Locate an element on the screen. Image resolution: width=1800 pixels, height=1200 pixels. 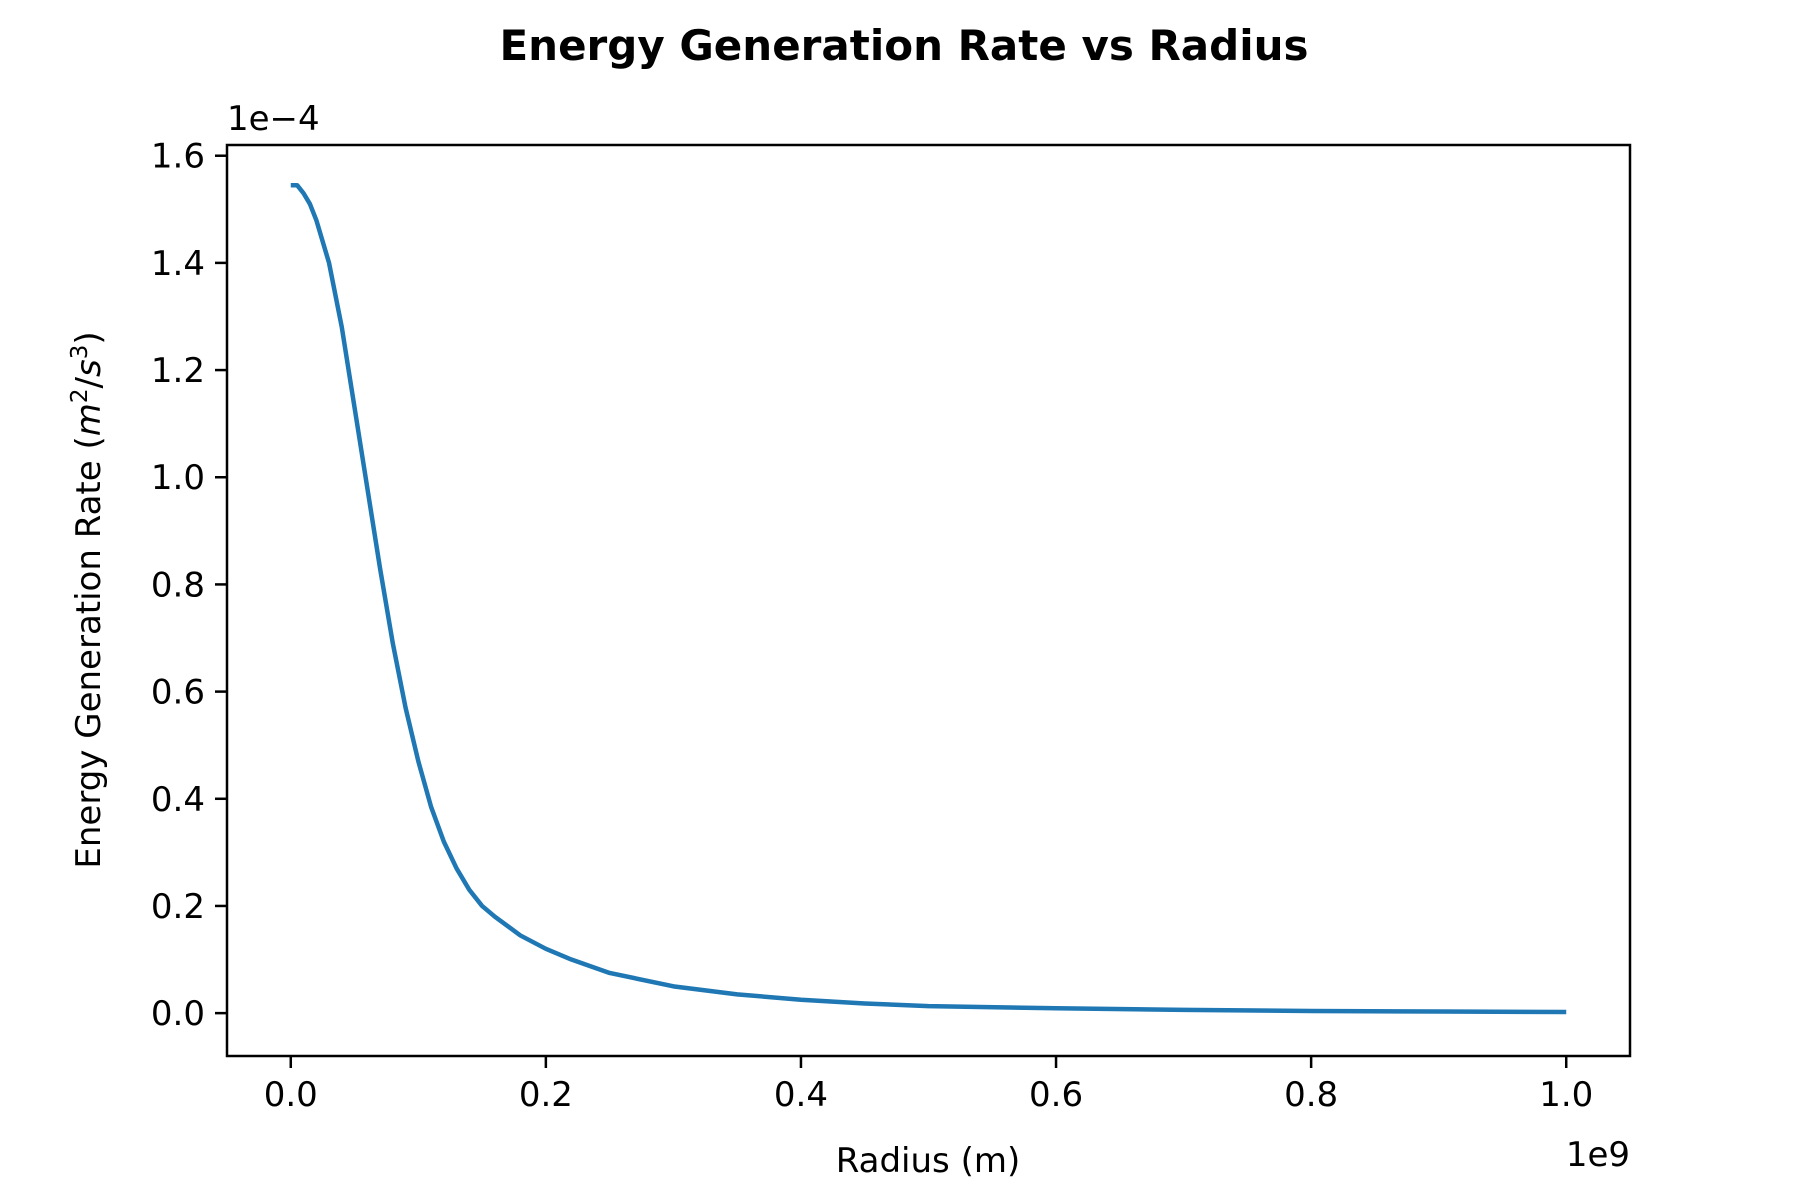
x-tick-label: 0.8 is located at coordinates (1311, 1095).